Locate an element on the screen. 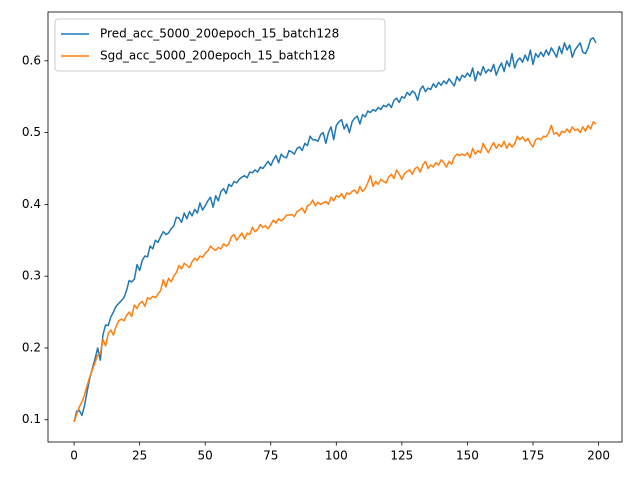 The height and width of the screenshot is (480, 640). x-tick-label: 25 is located at coordinates (139, 456).